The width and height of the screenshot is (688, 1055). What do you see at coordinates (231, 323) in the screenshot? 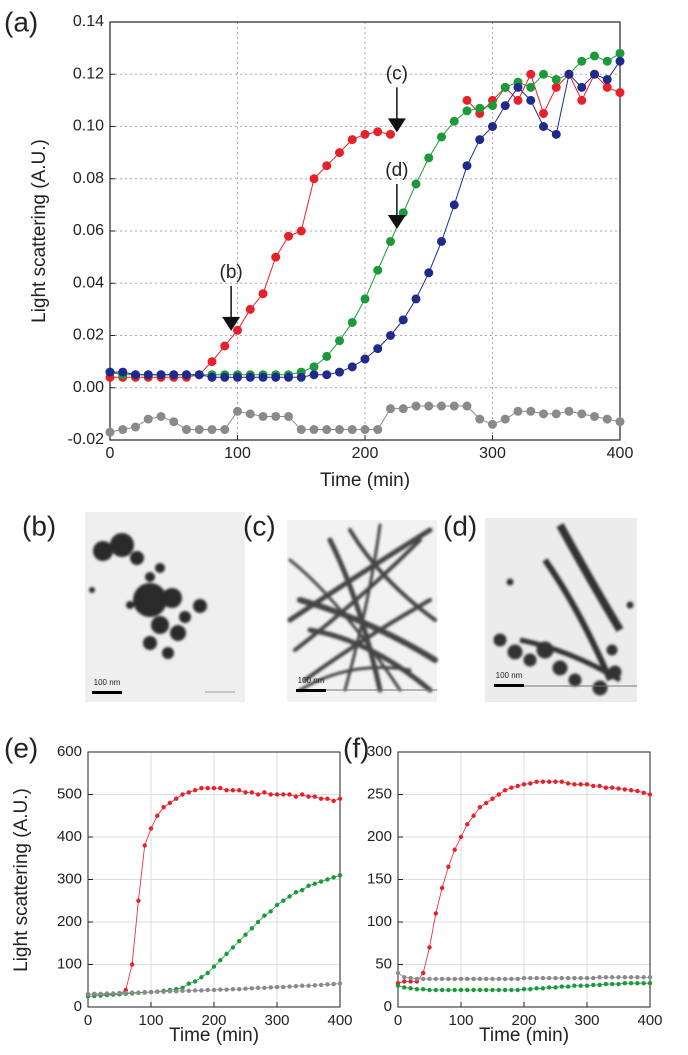
I see `annotation-arrowhead` at bounding box center [231, 323].